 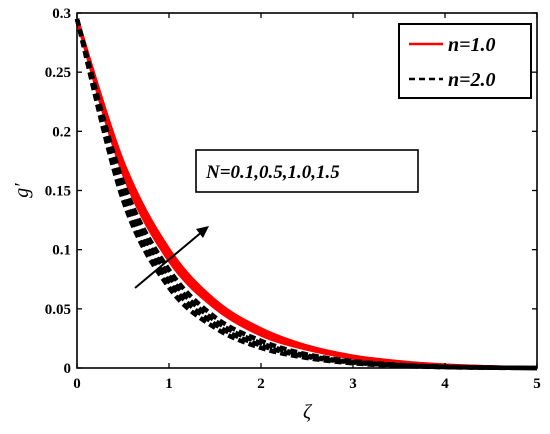 What do you see at coordinates (68, 369) in the screenshot?
I see `y-tick-label: 0` at bounding box center [68, 369].